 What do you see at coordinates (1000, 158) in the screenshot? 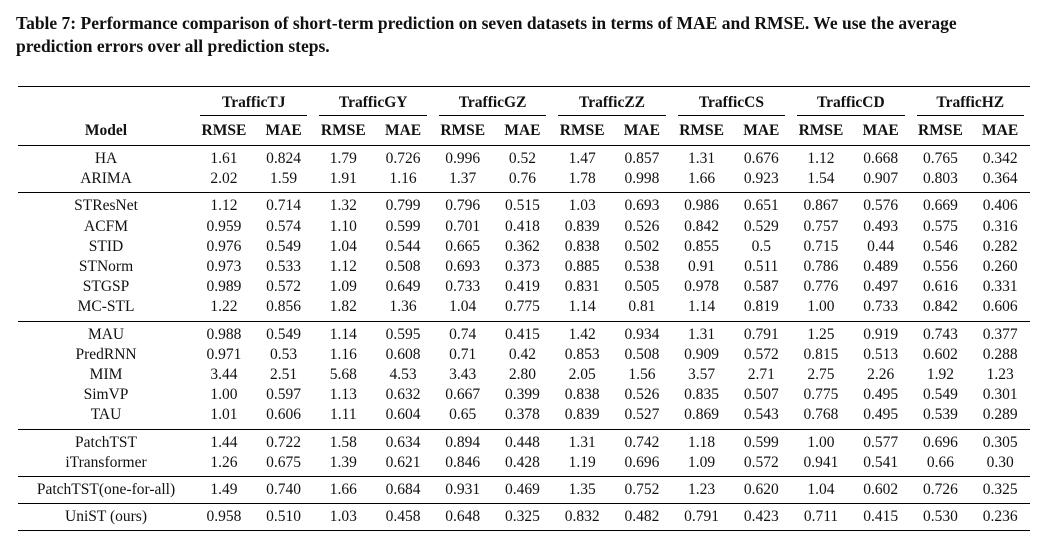
I see `metric-value: 0.342` at bounding box center [1000, 158].